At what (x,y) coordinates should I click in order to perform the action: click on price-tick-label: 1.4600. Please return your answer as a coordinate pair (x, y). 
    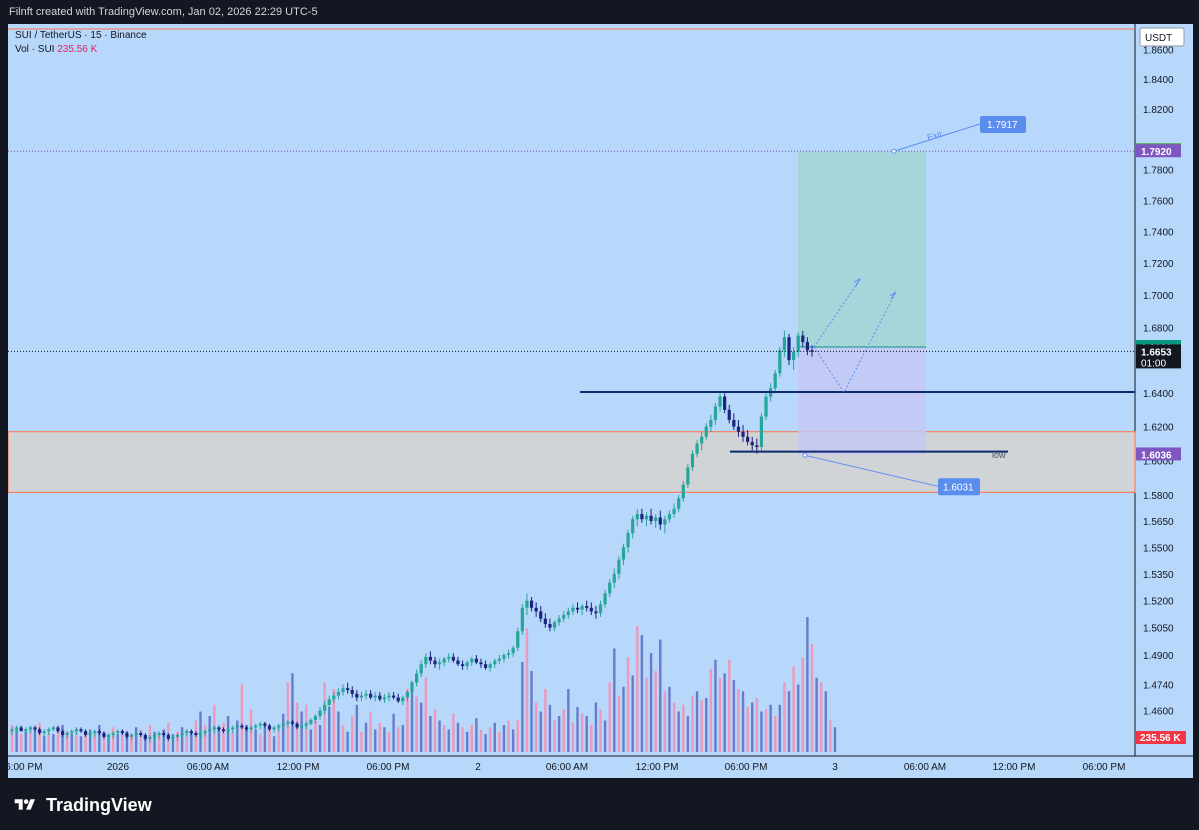
    Looking at the image, I should click on (1158, 712).